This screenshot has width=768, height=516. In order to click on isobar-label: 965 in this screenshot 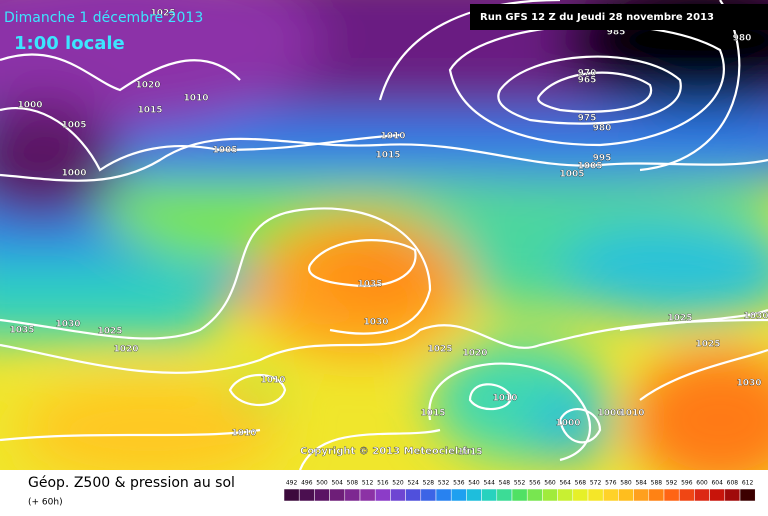, I will do `click(587, 81)`.